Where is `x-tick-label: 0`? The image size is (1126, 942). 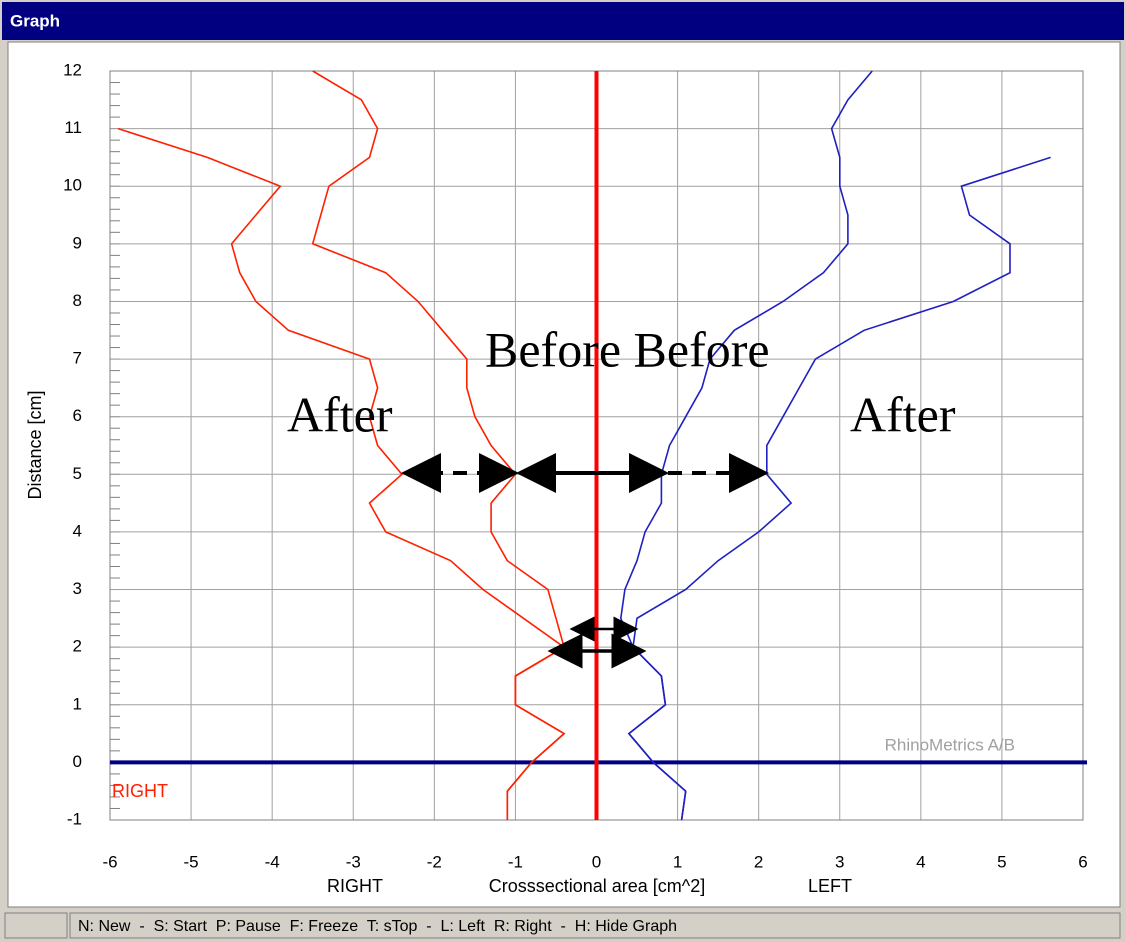
x-tick-label: 0 is located at coordinates (596, 861).